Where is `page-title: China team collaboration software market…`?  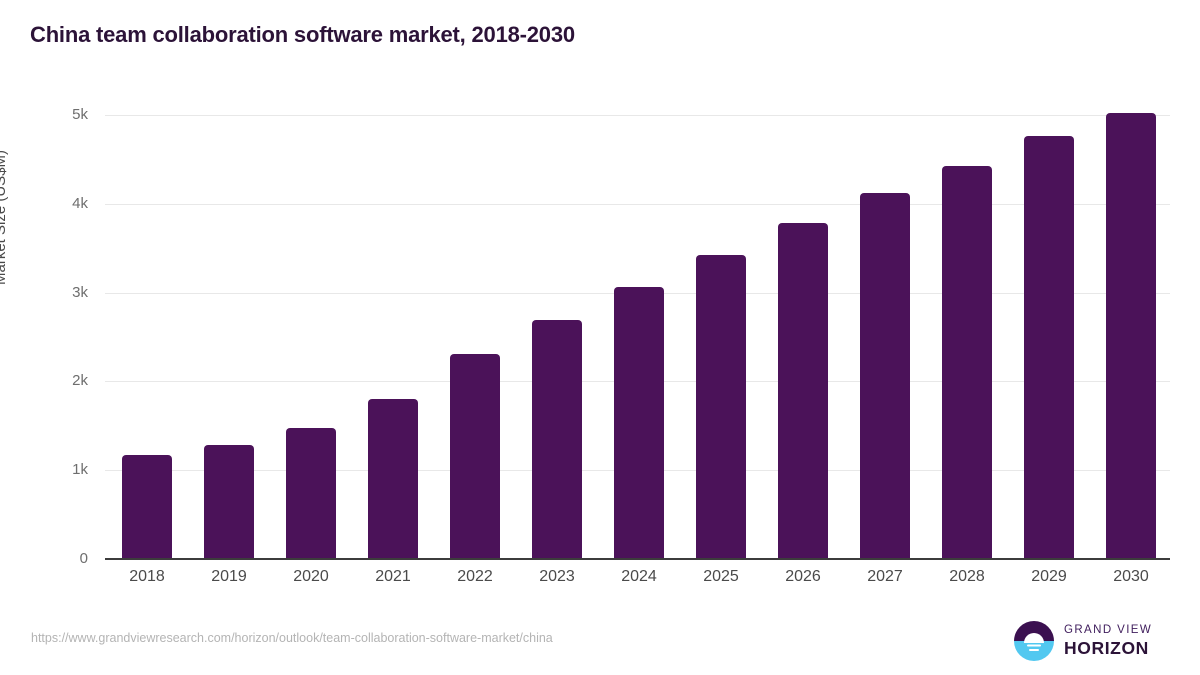 page-title: China team collaboration software market… is located at coordinates (302, 34).